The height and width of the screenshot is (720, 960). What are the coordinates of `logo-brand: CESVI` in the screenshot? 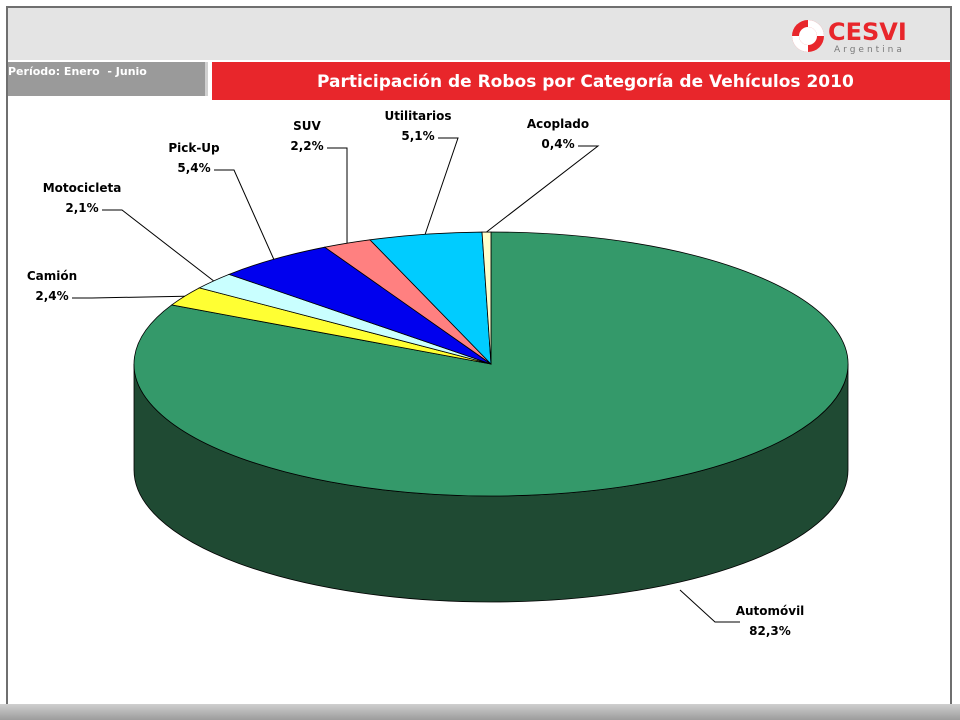 It's located at (867, 32).